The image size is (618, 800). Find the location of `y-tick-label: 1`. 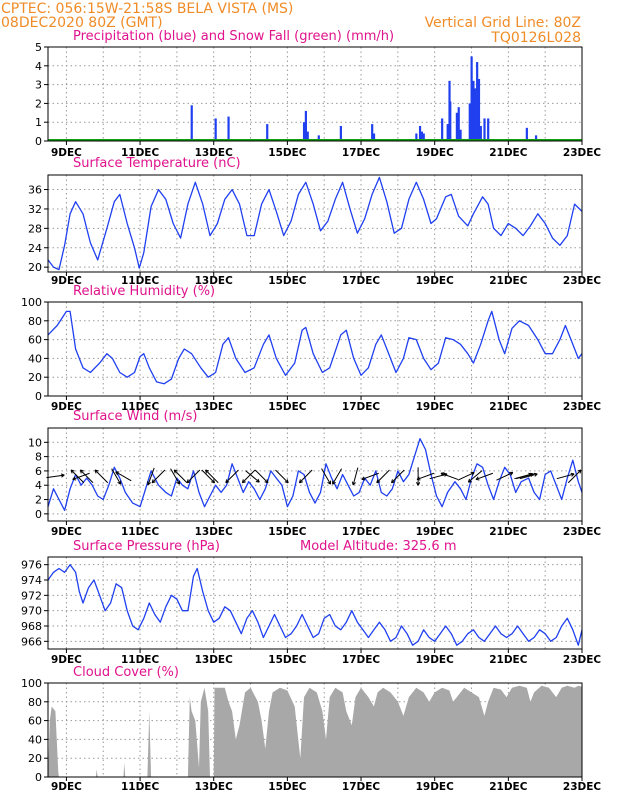

y-tick-label: 1 is located at coordinates (38, 122).